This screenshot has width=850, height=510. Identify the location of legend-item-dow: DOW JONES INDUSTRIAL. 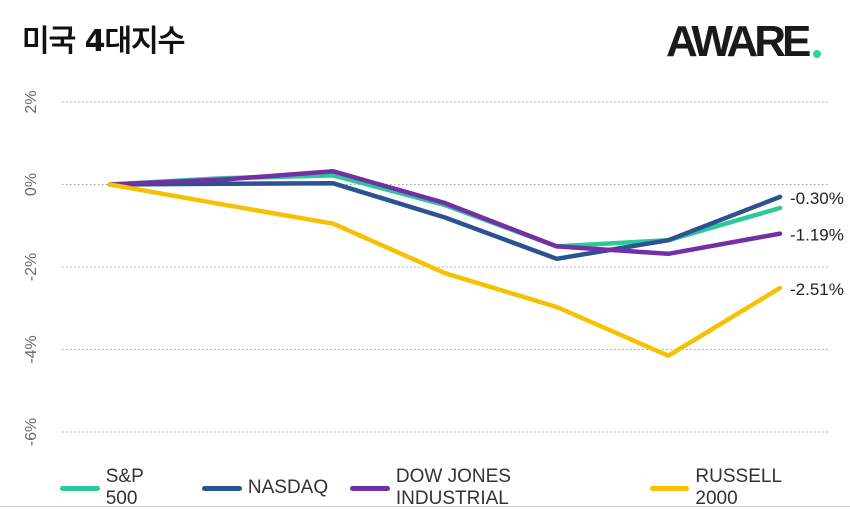
(489, 488).